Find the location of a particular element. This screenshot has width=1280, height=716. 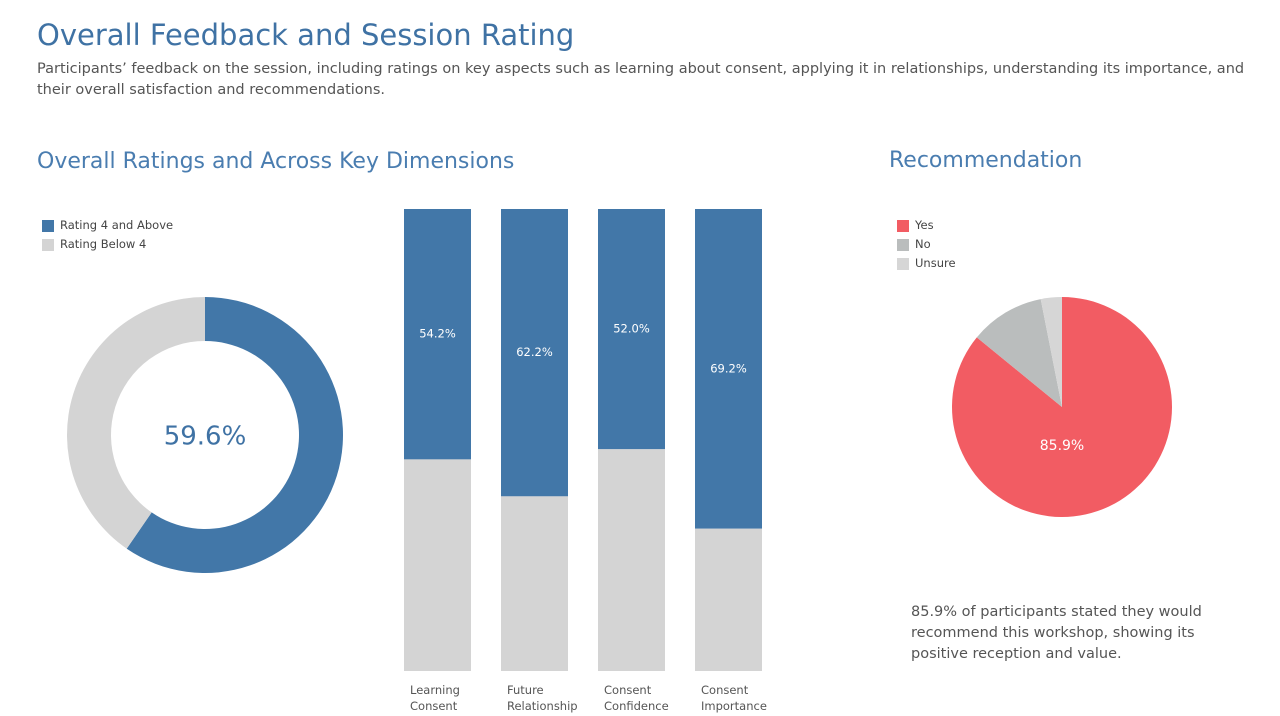

legend-label: No is located at coordinates (923, 244).